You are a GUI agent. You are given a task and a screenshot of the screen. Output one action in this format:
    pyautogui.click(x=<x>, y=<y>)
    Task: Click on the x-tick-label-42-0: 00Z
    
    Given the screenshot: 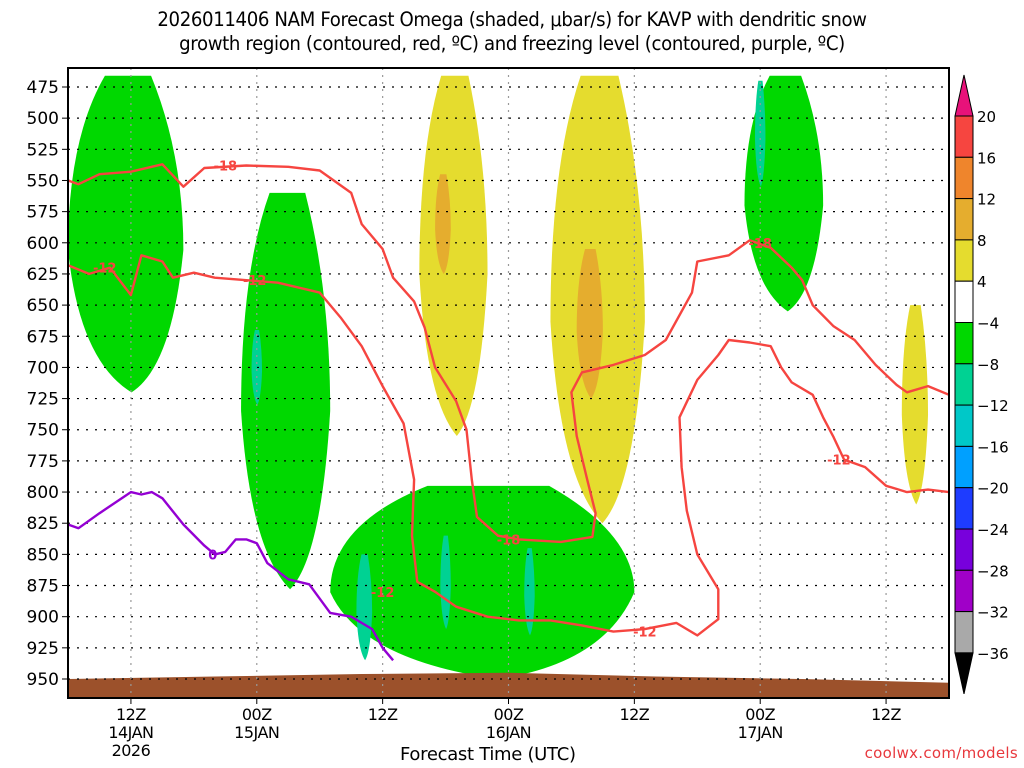 What is the action you would take?
    pyautogui.click(x=509, y=714)
    